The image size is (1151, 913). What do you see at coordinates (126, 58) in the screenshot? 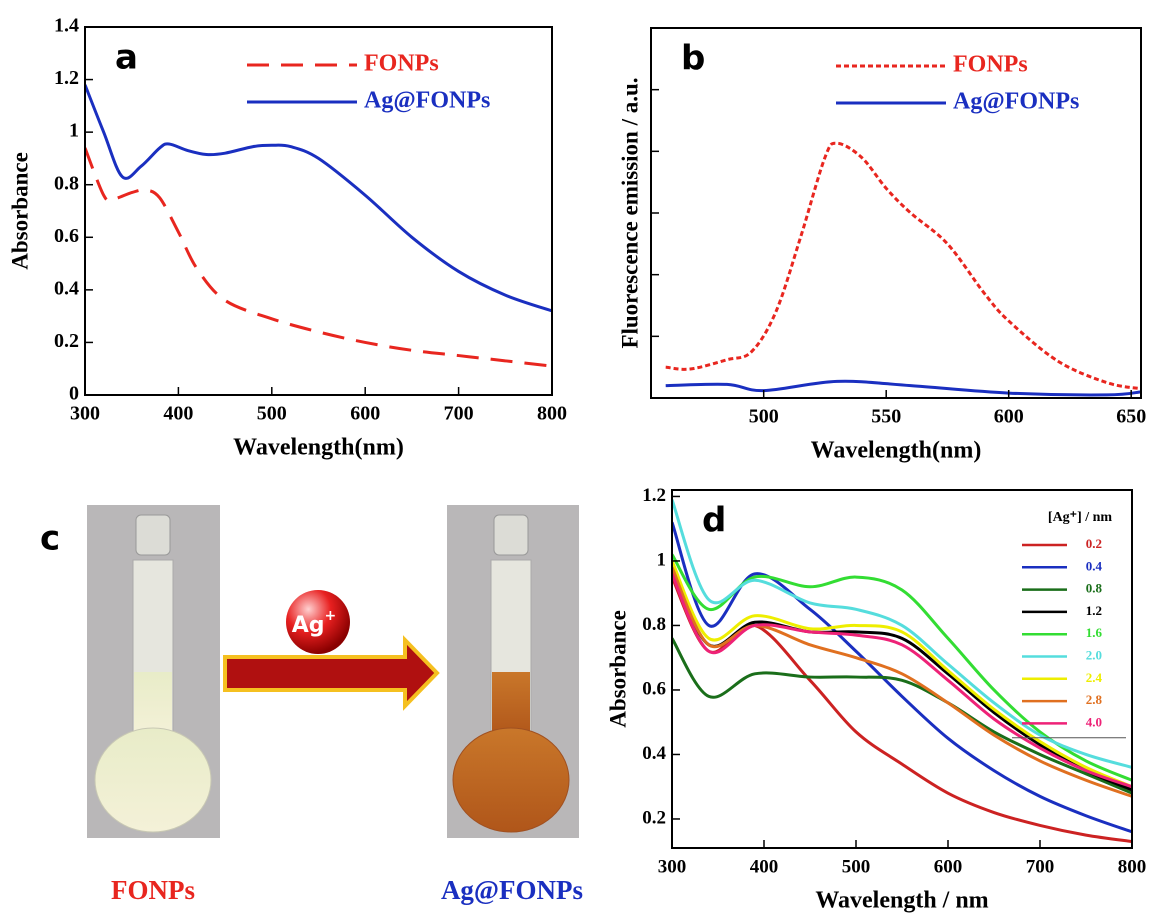
I see `panel-letter: a` at bounding box center [126, 58].